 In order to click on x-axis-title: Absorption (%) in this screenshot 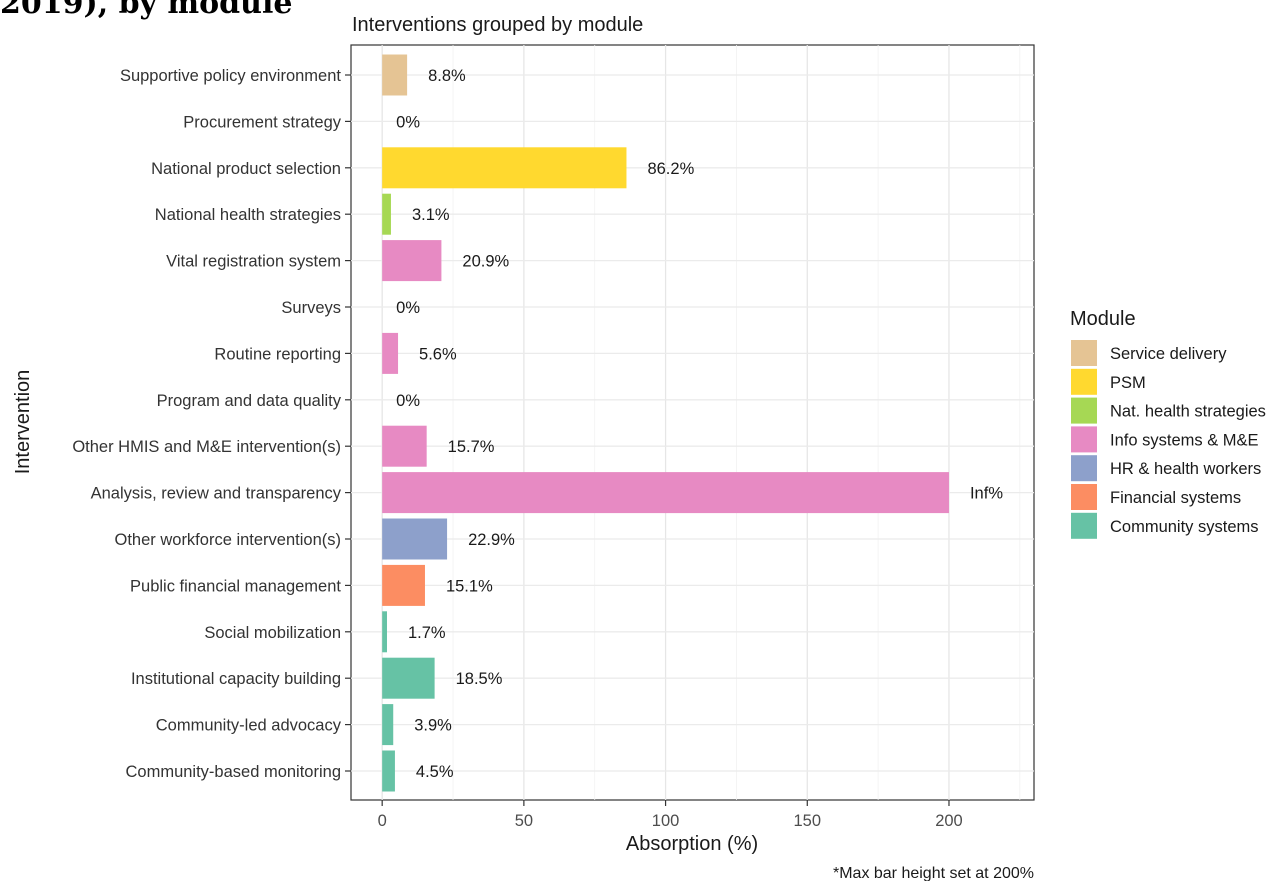, I will do `click(692, 844)`.